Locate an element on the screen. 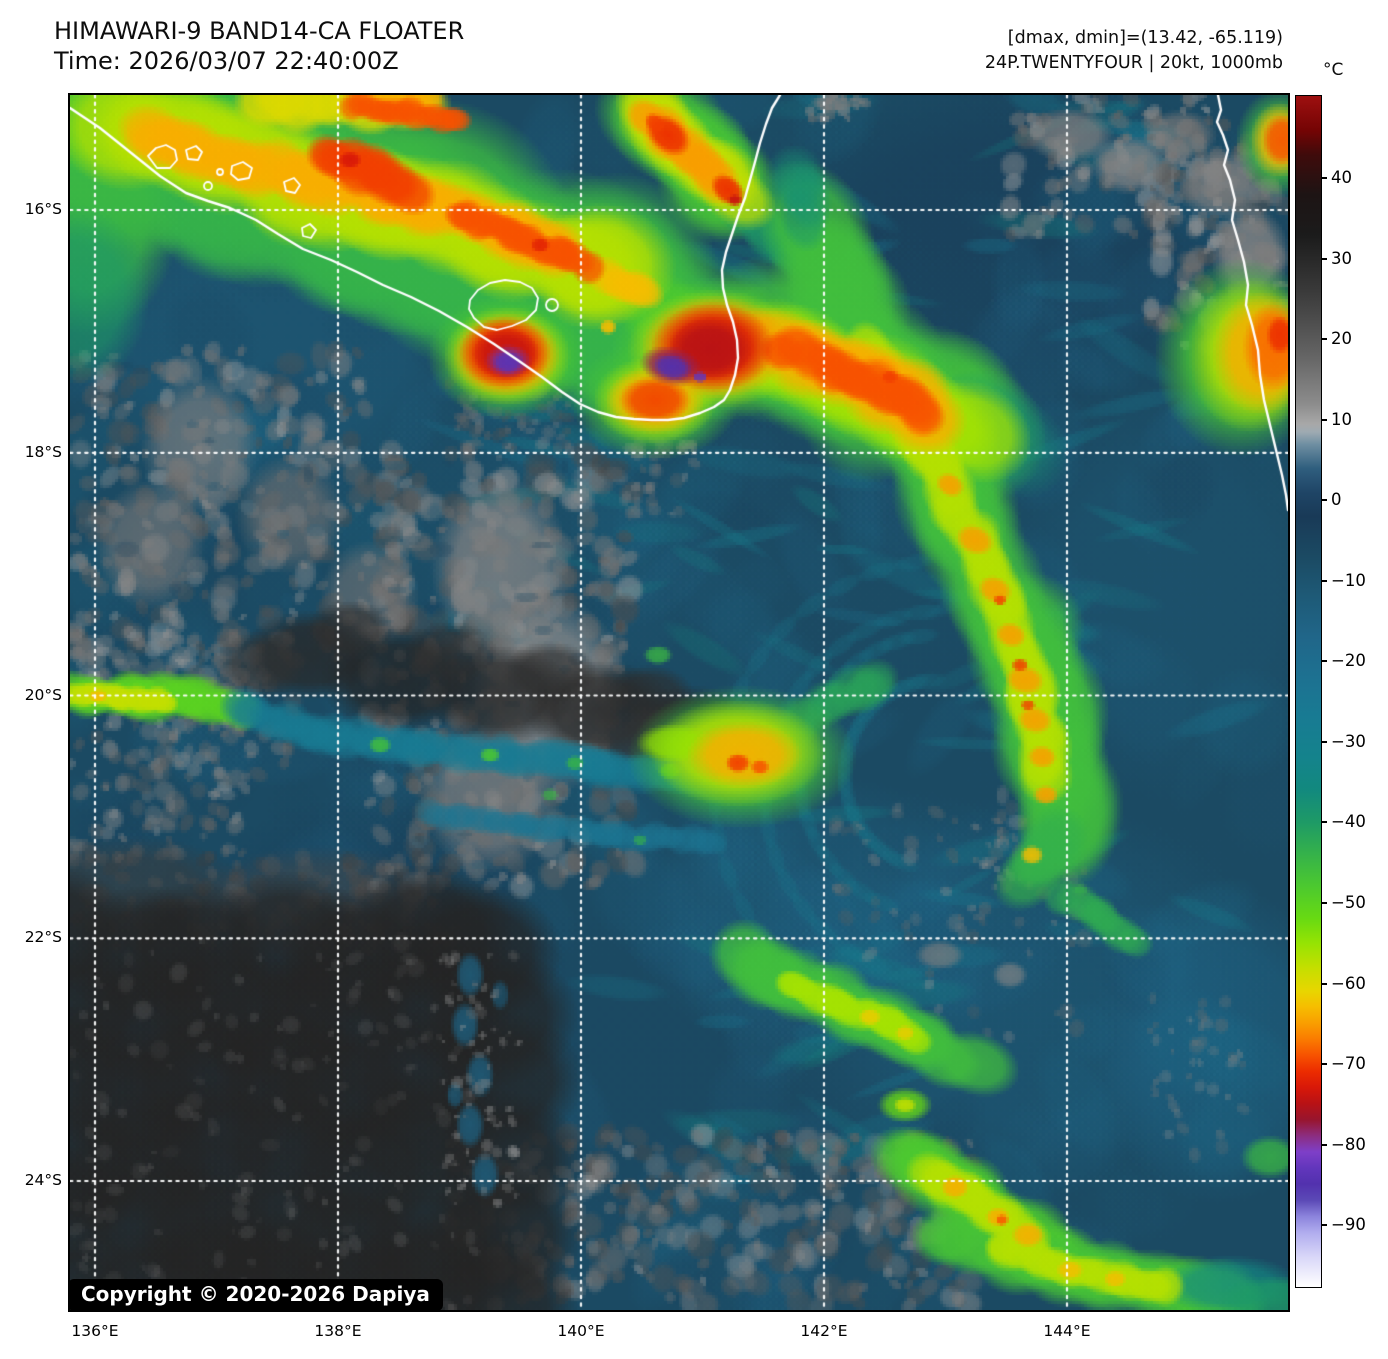  lon-axis-label: 144°E is located at coordinates (1067, 1331).